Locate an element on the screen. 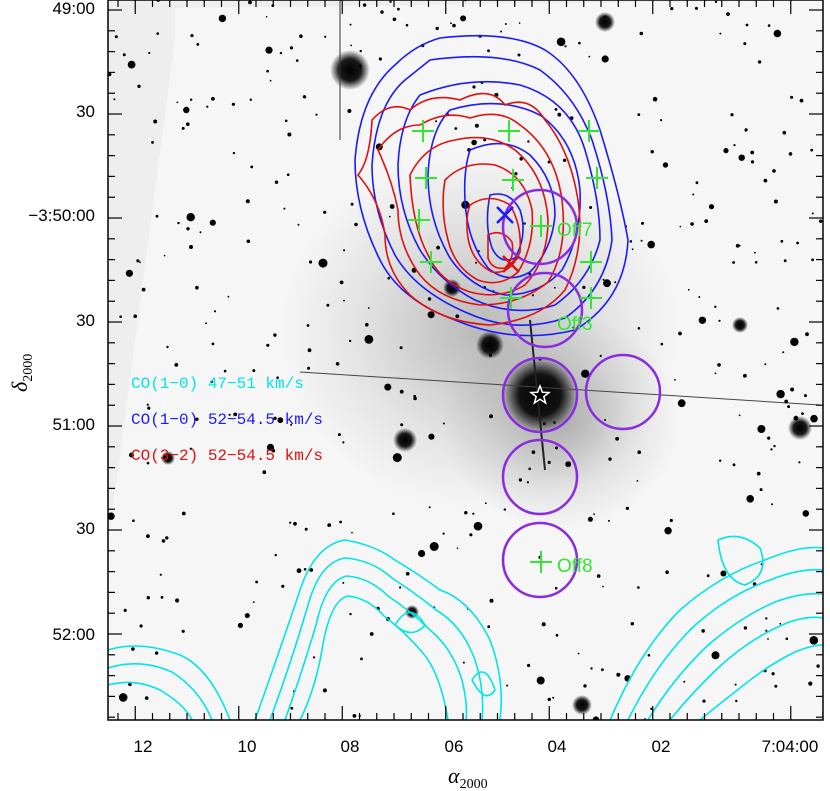  y-tick-label: 49:00 is located at coordinates (73, 9).